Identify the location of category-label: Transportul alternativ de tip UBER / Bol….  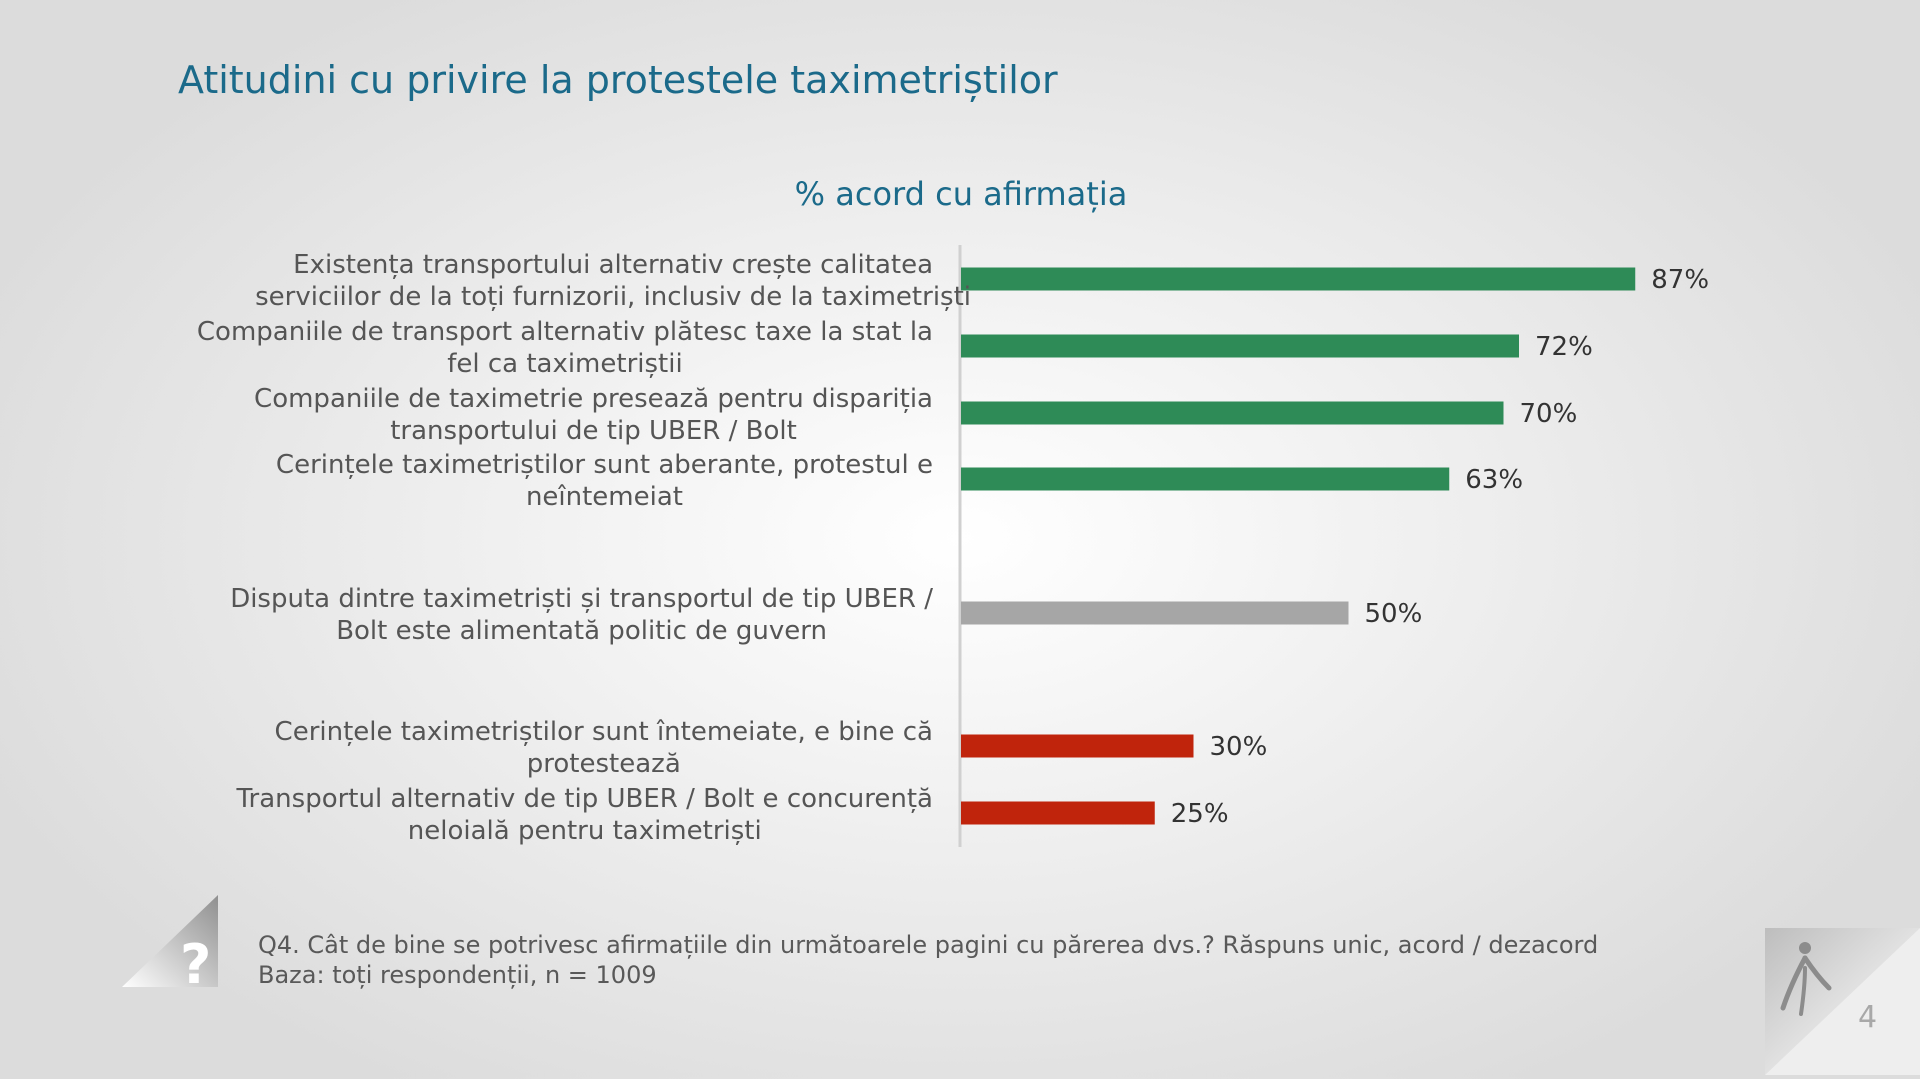
(585, 815).